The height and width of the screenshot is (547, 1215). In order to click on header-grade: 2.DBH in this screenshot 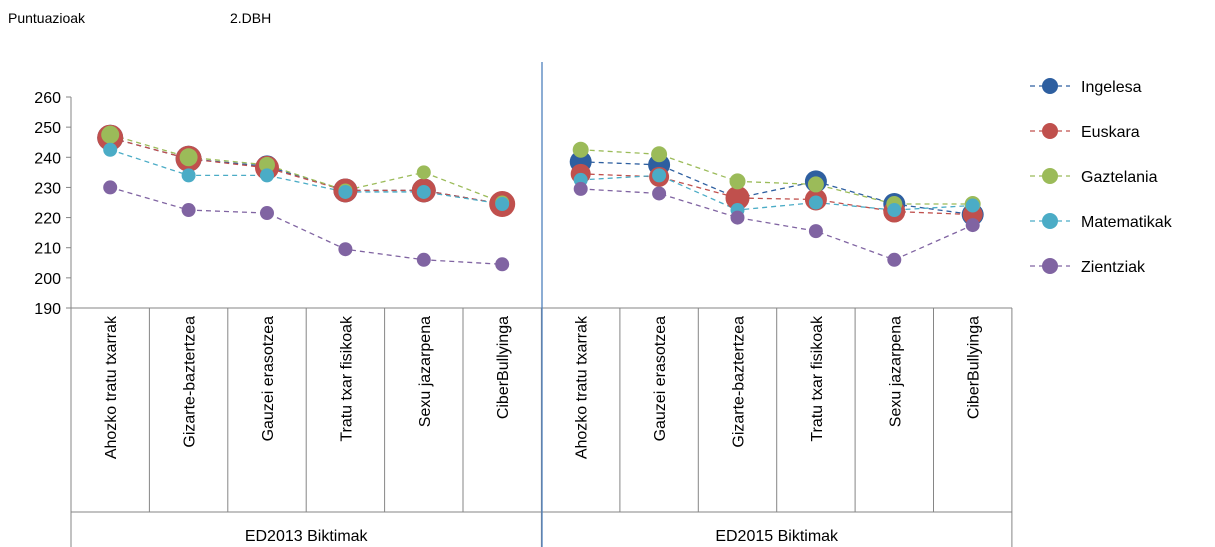, I will do `click(251, 18)`.